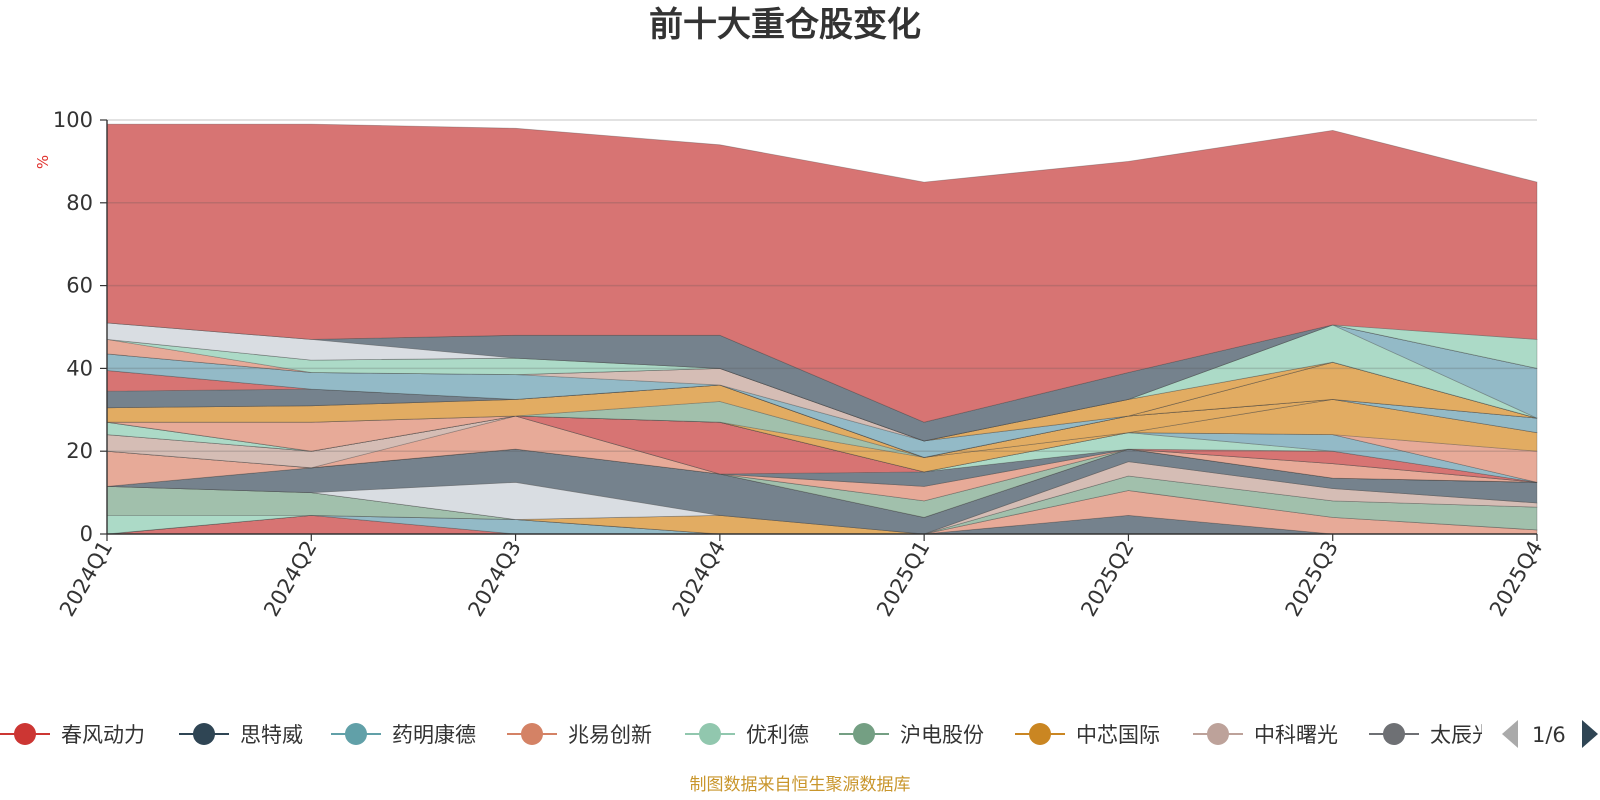  What do you see at coordinates (800, 785) in the screenshot?
I see `source-note: 制图数据来自恒生聚源数据库` at bounding box center [800, 785].